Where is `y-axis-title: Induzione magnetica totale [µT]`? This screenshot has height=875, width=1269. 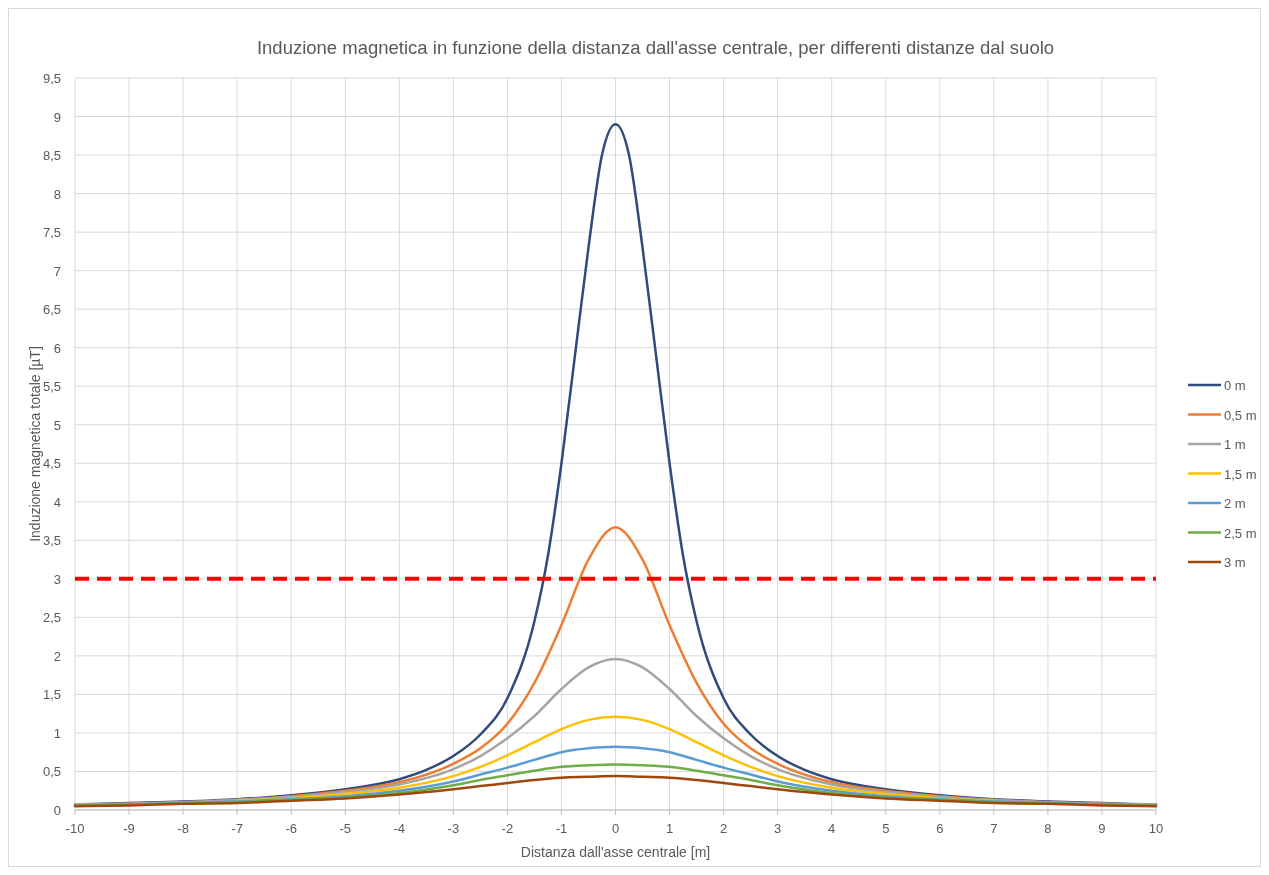
y-axis-title: Induzione magnetica totale [µT] is located at coordinates (35, 444).